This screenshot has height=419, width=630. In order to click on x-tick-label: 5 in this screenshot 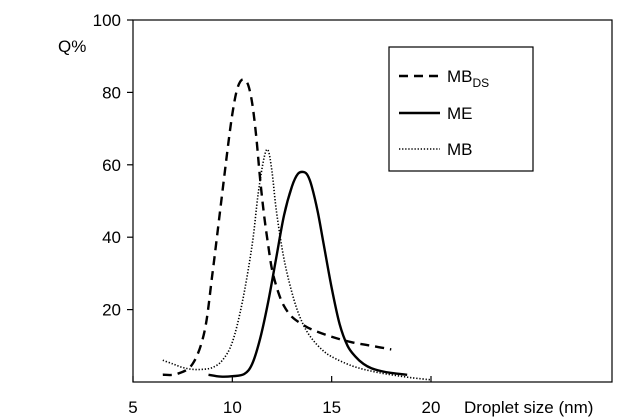, I will do `click(132, 407)`.